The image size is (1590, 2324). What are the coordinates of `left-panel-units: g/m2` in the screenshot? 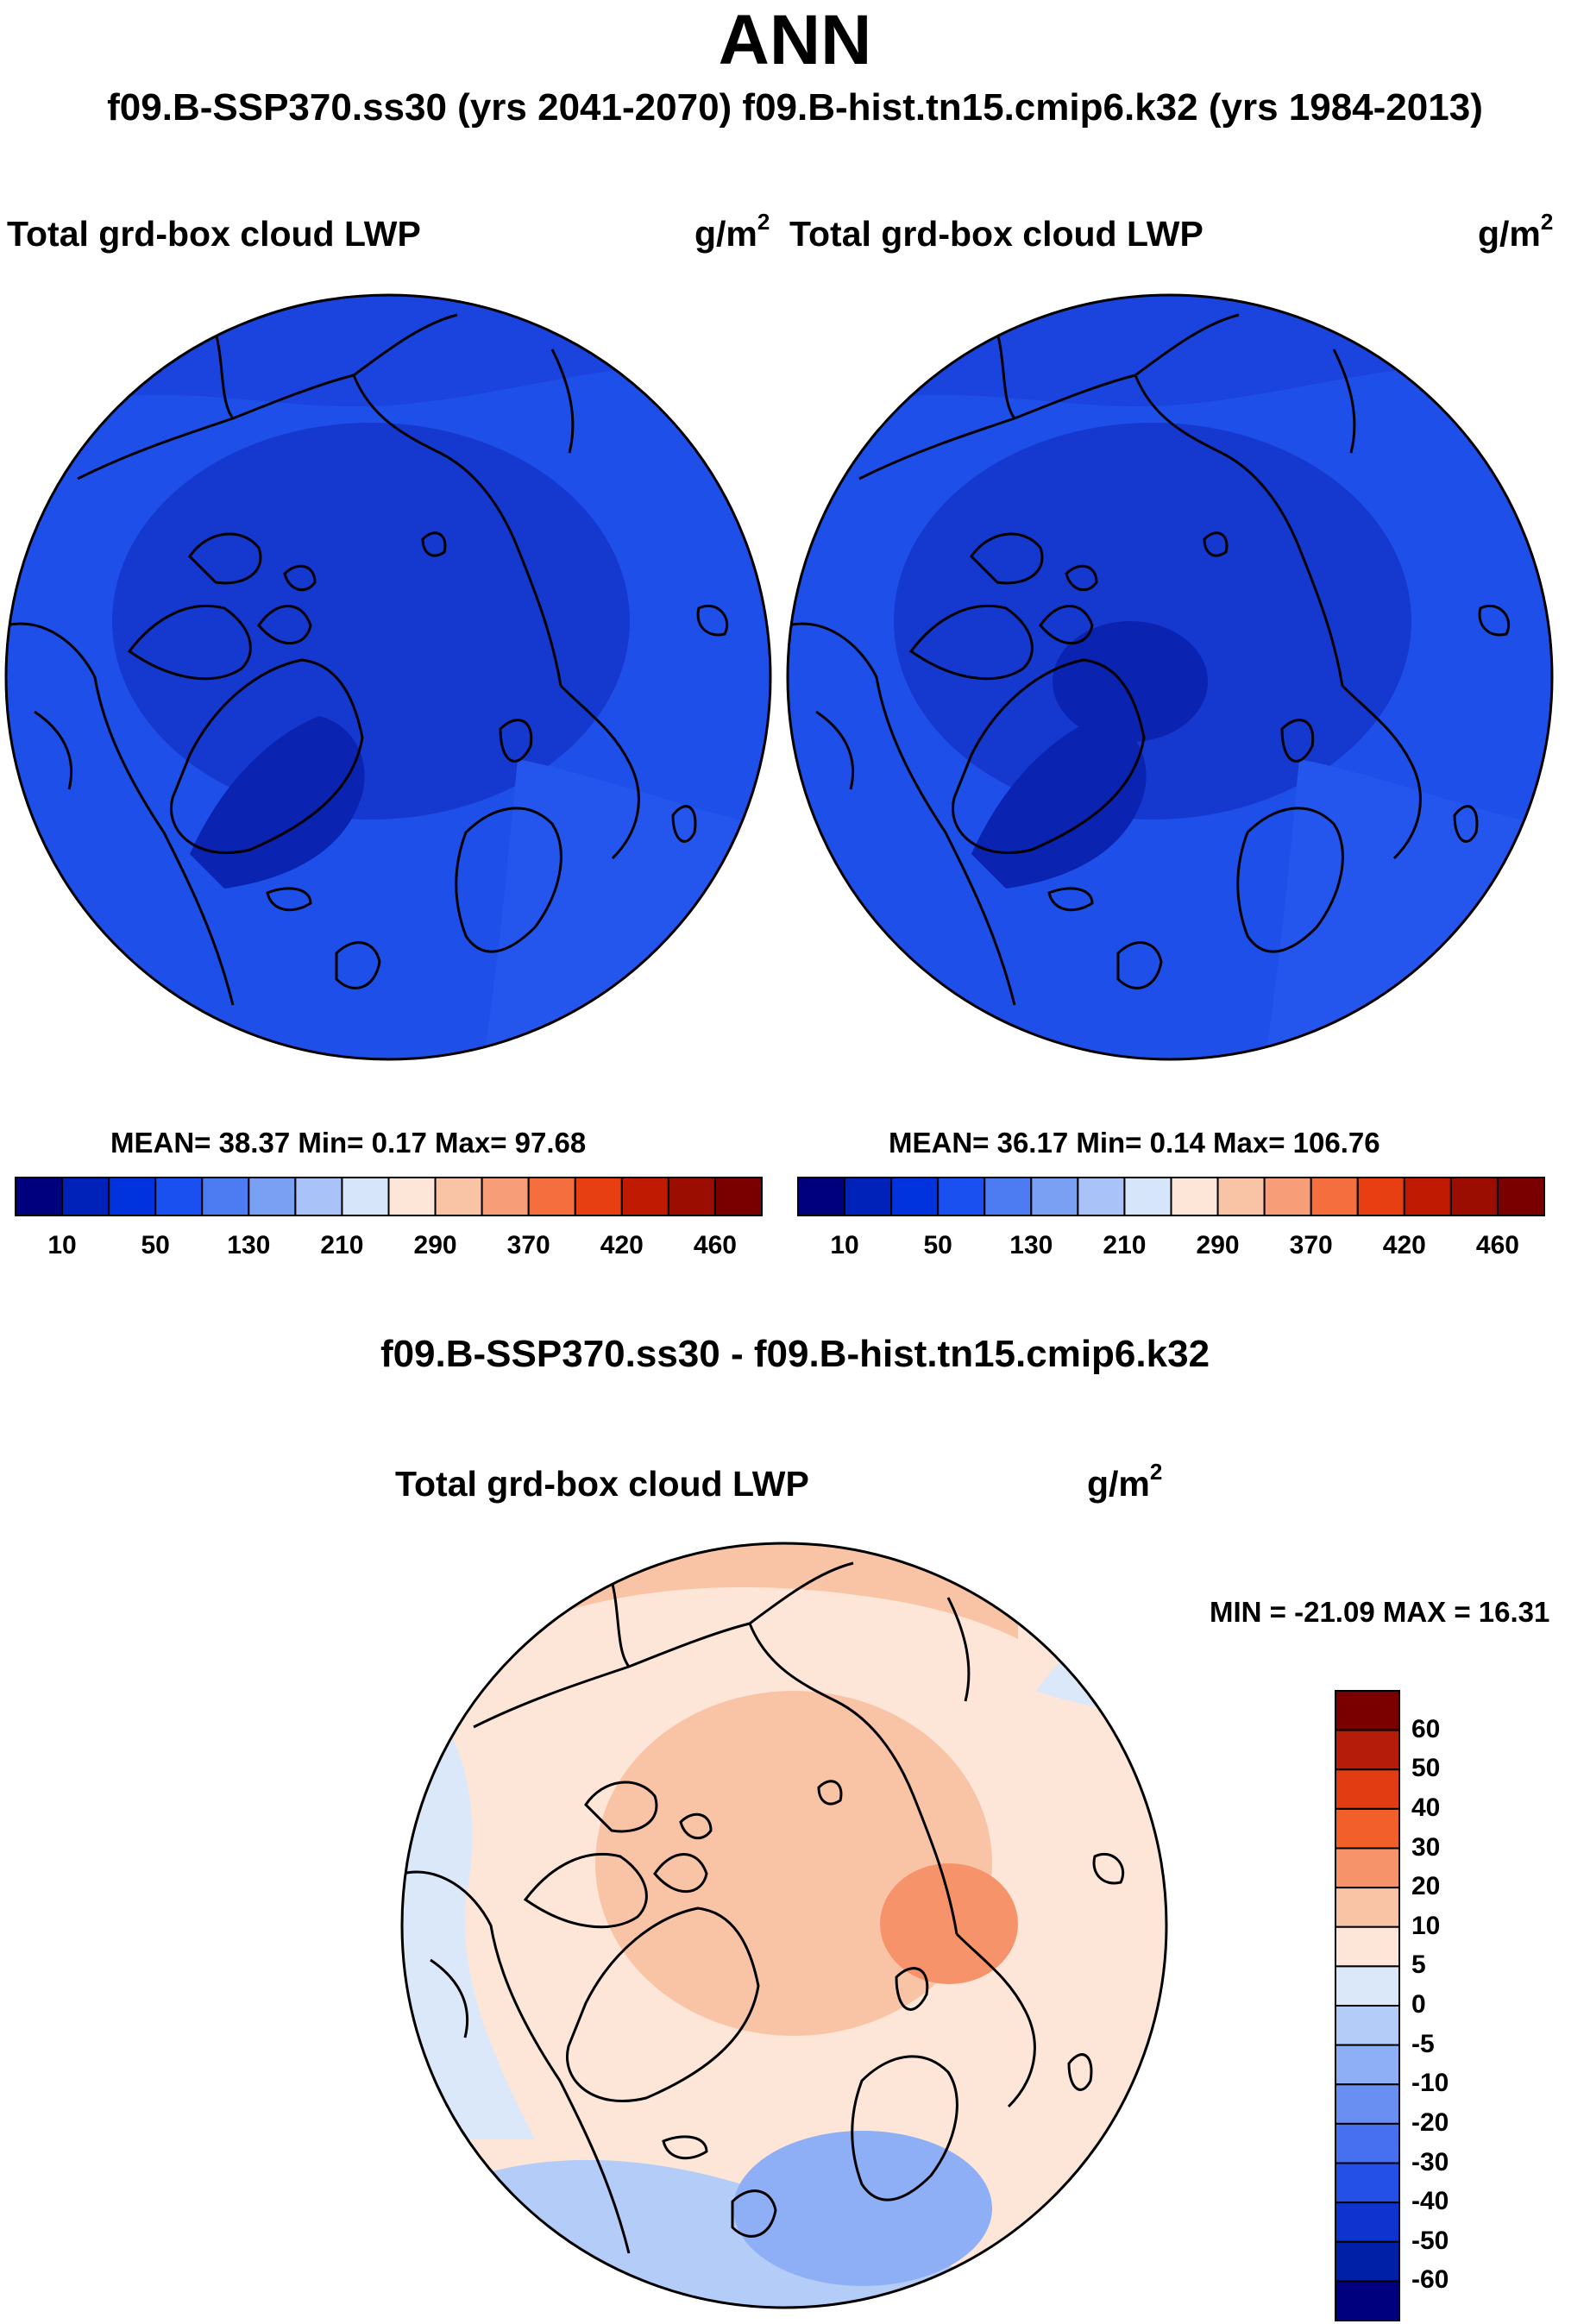 It's located at (732, 232).